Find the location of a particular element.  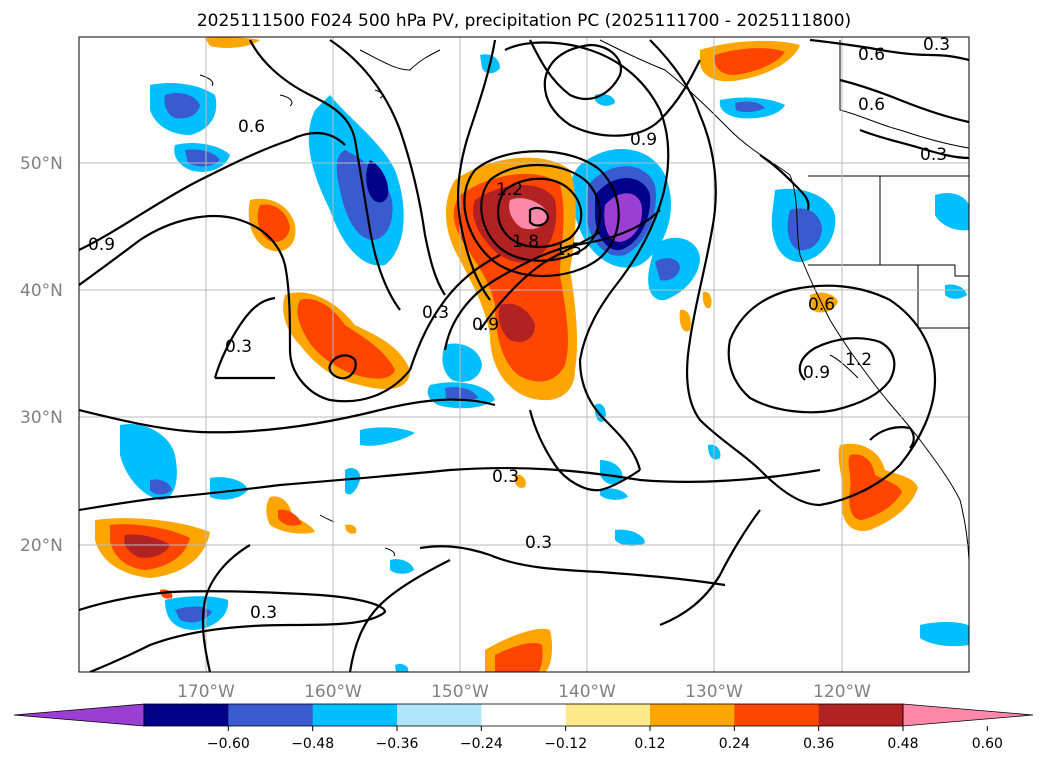

colorbar-tick-label: −0.48 is located at coordinates (312, 744).